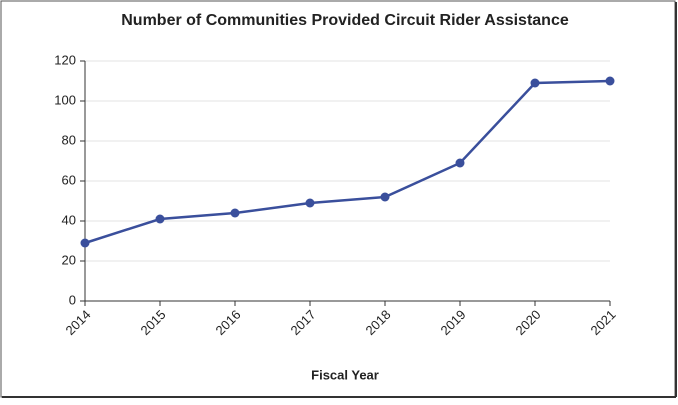  I want to click on y-tick-label: 100, so click(65, 99).